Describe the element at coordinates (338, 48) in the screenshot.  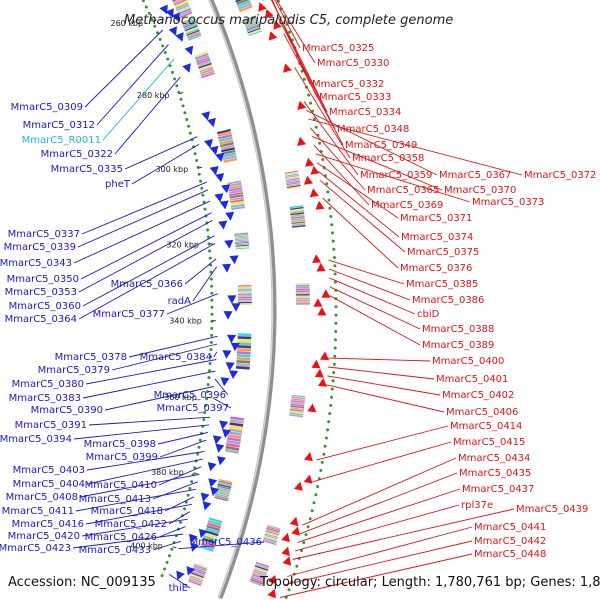
I see `gene-label-mmarc5-0325: MmarC5_0325` at that location.